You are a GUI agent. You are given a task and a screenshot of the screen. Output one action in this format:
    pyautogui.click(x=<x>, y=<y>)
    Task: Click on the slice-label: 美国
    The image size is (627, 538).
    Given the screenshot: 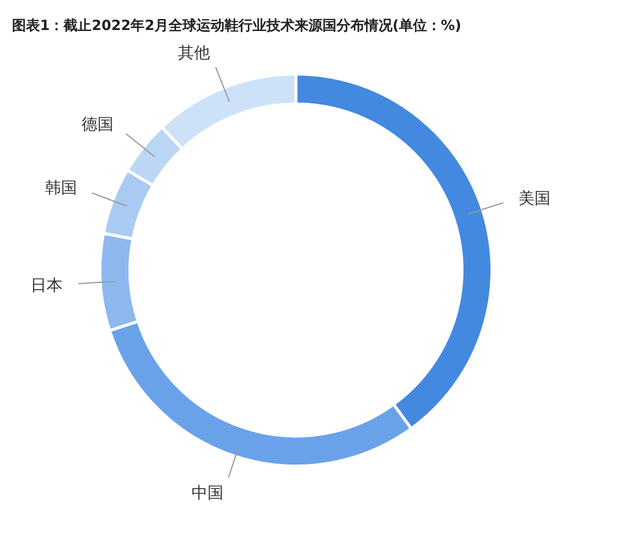 What is the action you would take?
    pyautogui.click(x=534, y=198)
    